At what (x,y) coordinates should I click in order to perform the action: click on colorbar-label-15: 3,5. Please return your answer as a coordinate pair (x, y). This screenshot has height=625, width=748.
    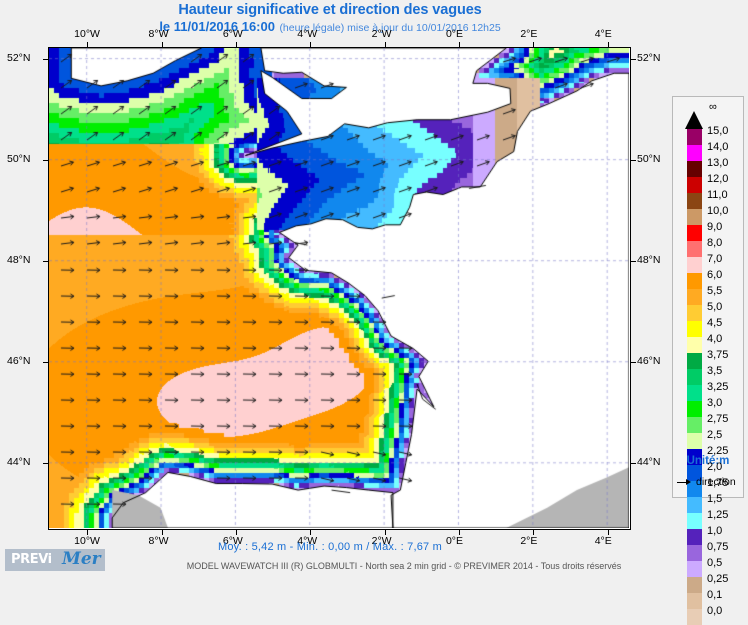
    Looking at the image, I should click on (715, 371).